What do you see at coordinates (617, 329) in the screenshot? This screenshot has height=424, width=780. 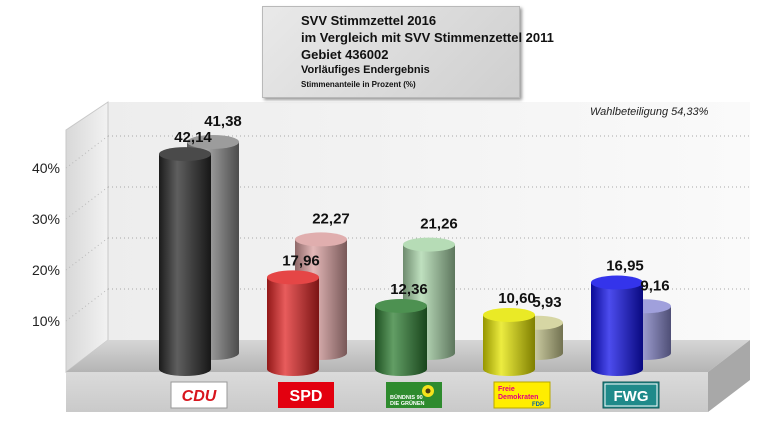 I see `bar-2016-fwg-body` at bounding box center [617, 329].